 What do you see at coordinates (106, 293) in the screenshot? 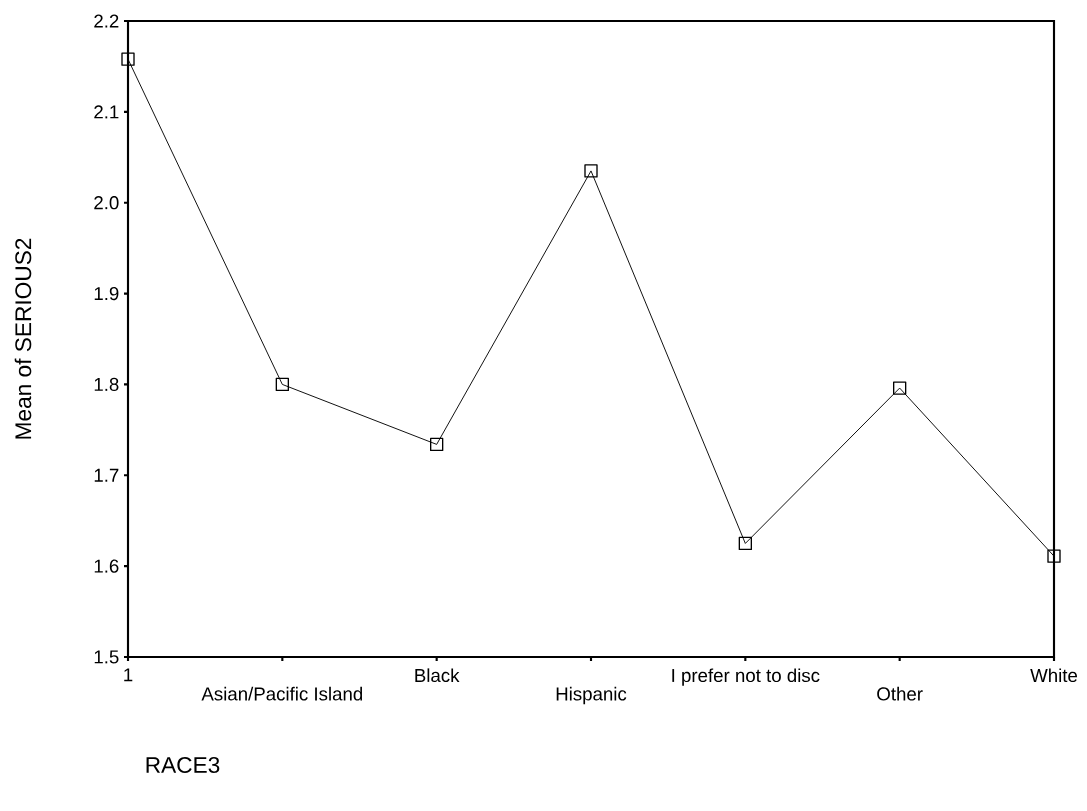
I see `y-tick-label: 1.9` at bounding box center [106, 293].